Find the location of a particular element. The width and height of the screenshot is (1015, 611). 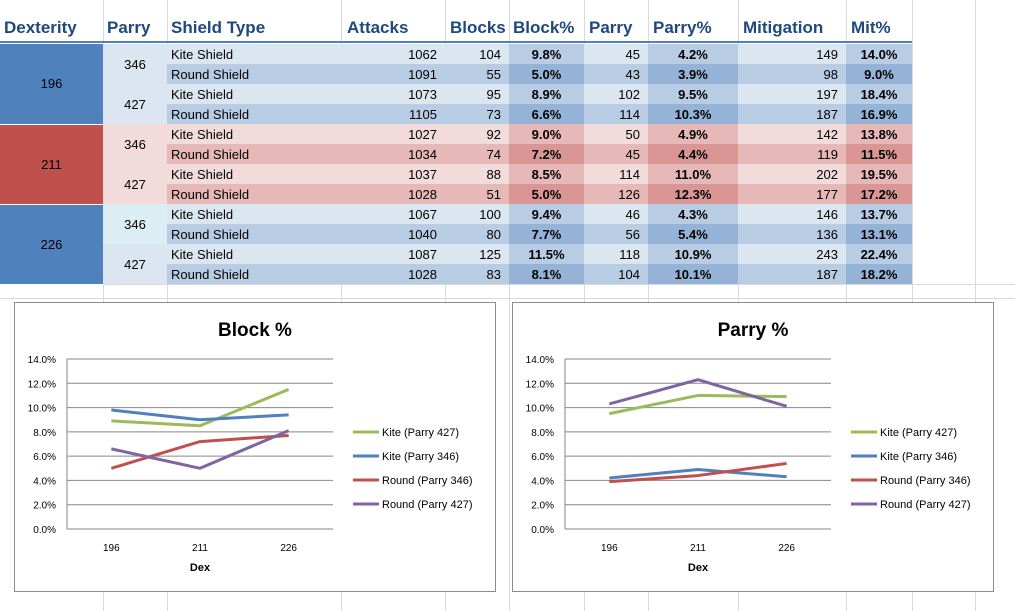

parry-pct-cell: 10.9% is located at coordinates (693, 254).